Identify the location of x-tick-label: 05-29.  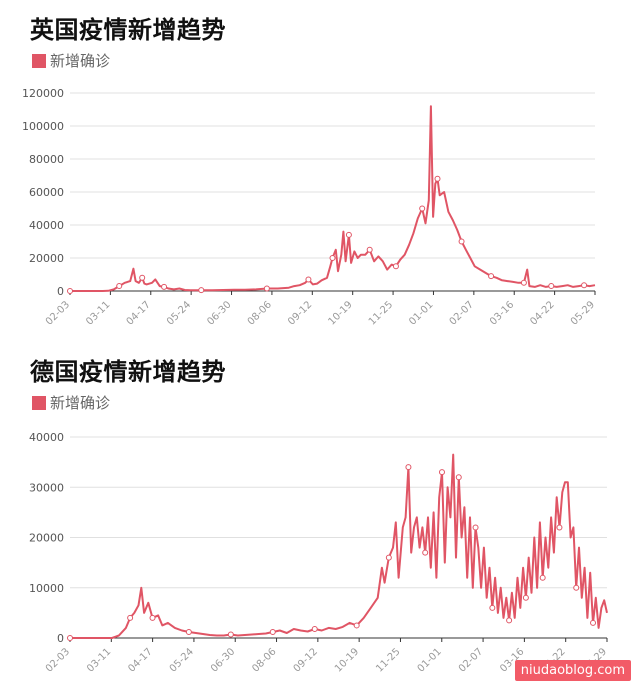
(583, 313).